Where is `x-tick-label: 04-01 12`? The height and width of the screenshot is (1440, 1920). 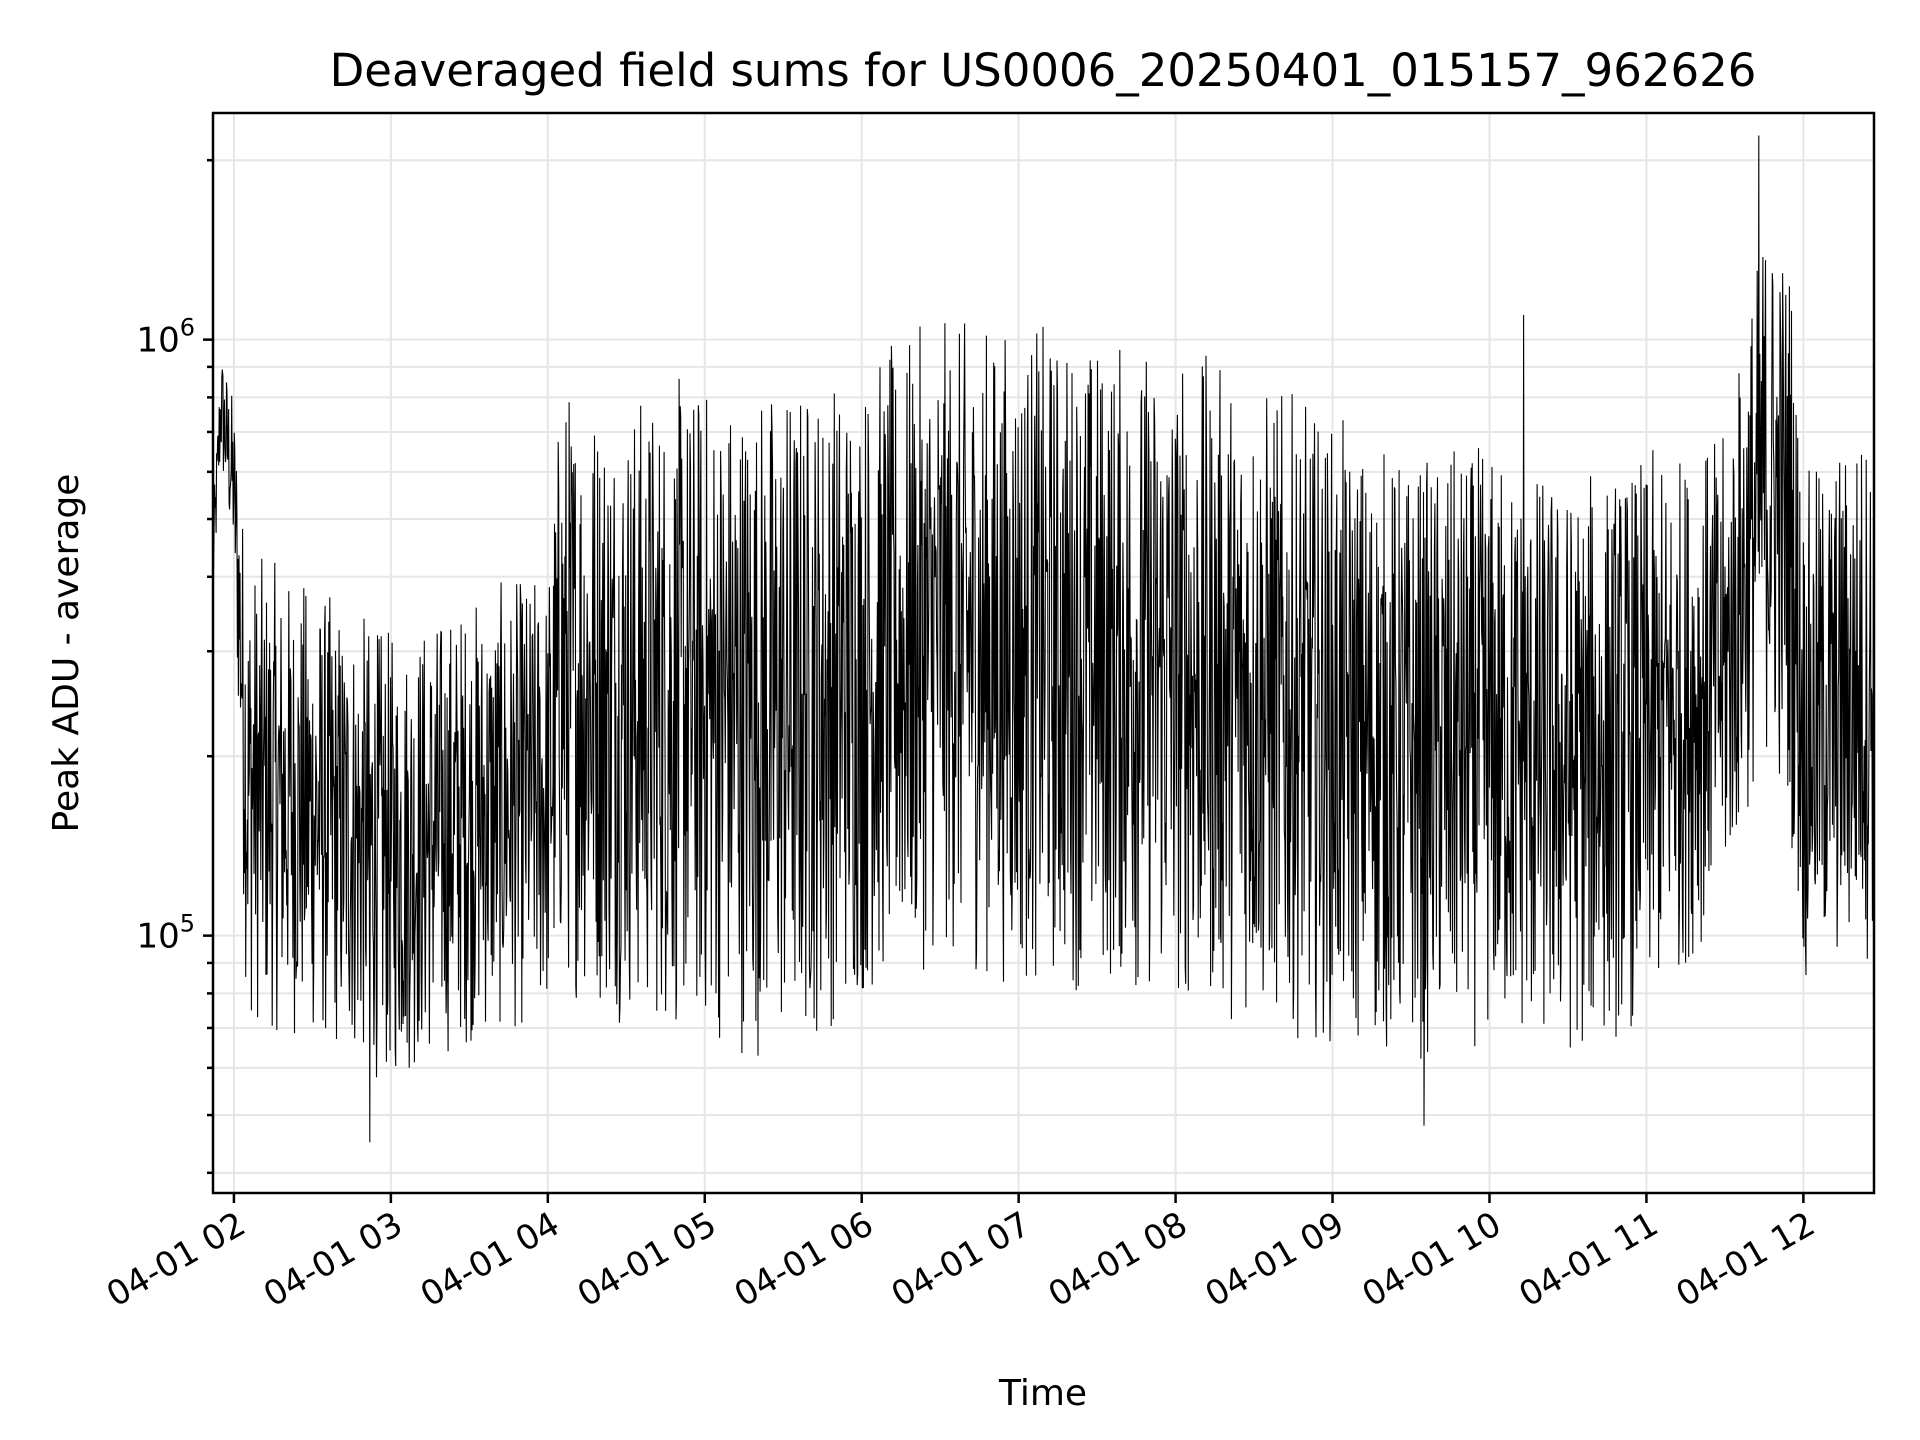 x-tick-label: 04-01 12 is located at coordinates (1745, 1259).